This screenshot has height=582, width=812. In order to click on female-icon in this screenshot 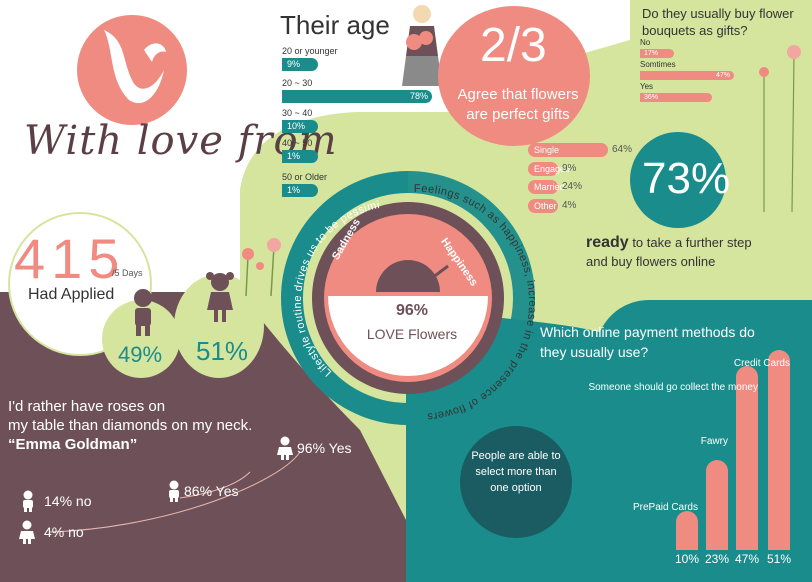, I will do `click(220, 297)`.